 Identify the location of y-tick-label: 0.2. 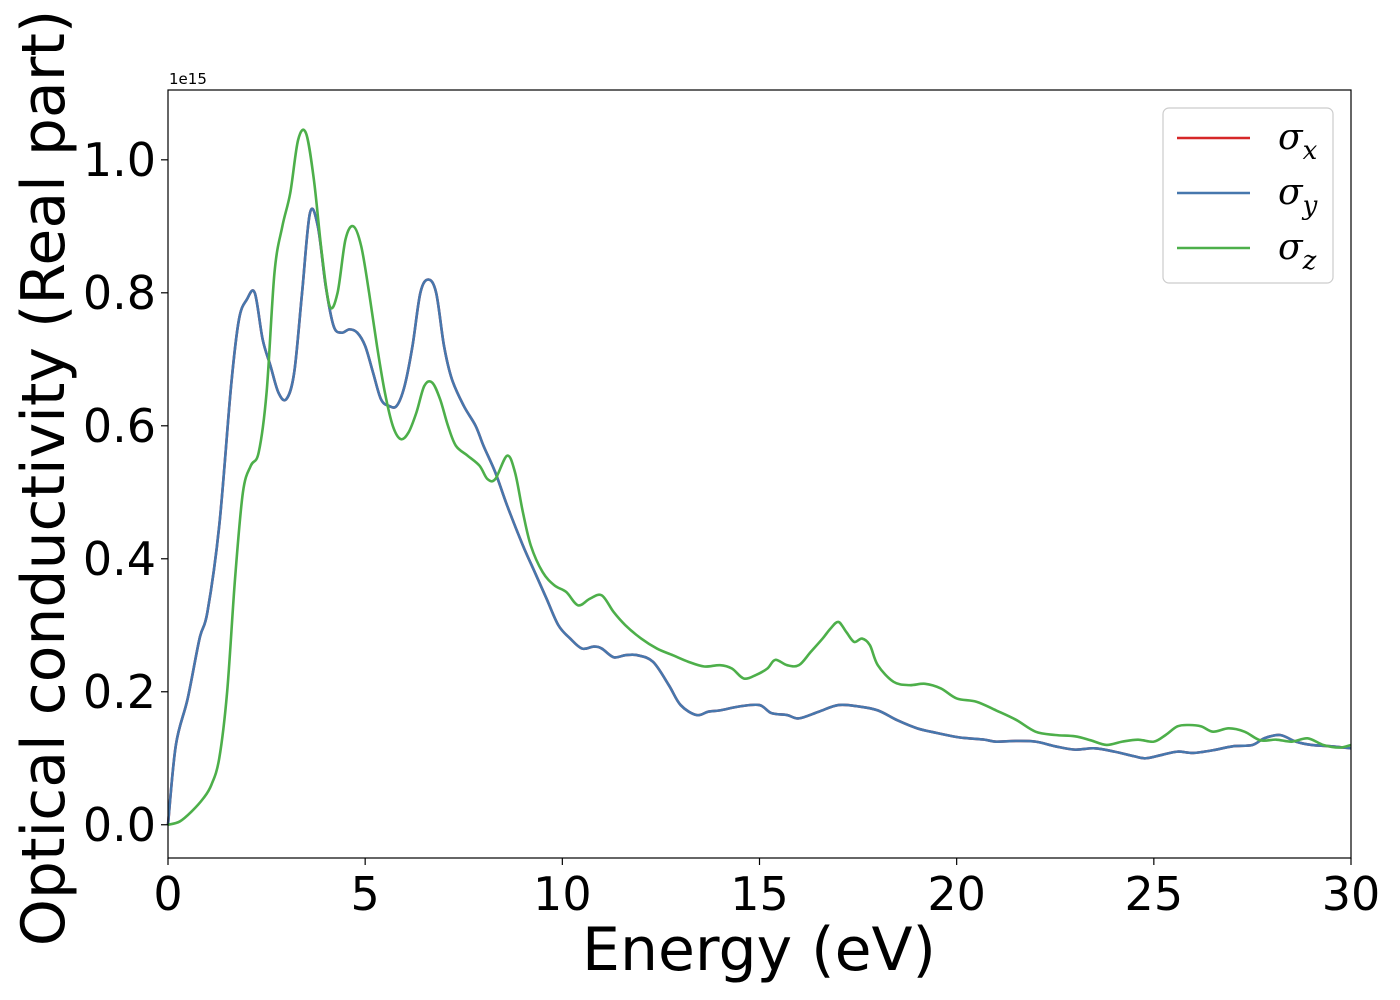
(119, 692).